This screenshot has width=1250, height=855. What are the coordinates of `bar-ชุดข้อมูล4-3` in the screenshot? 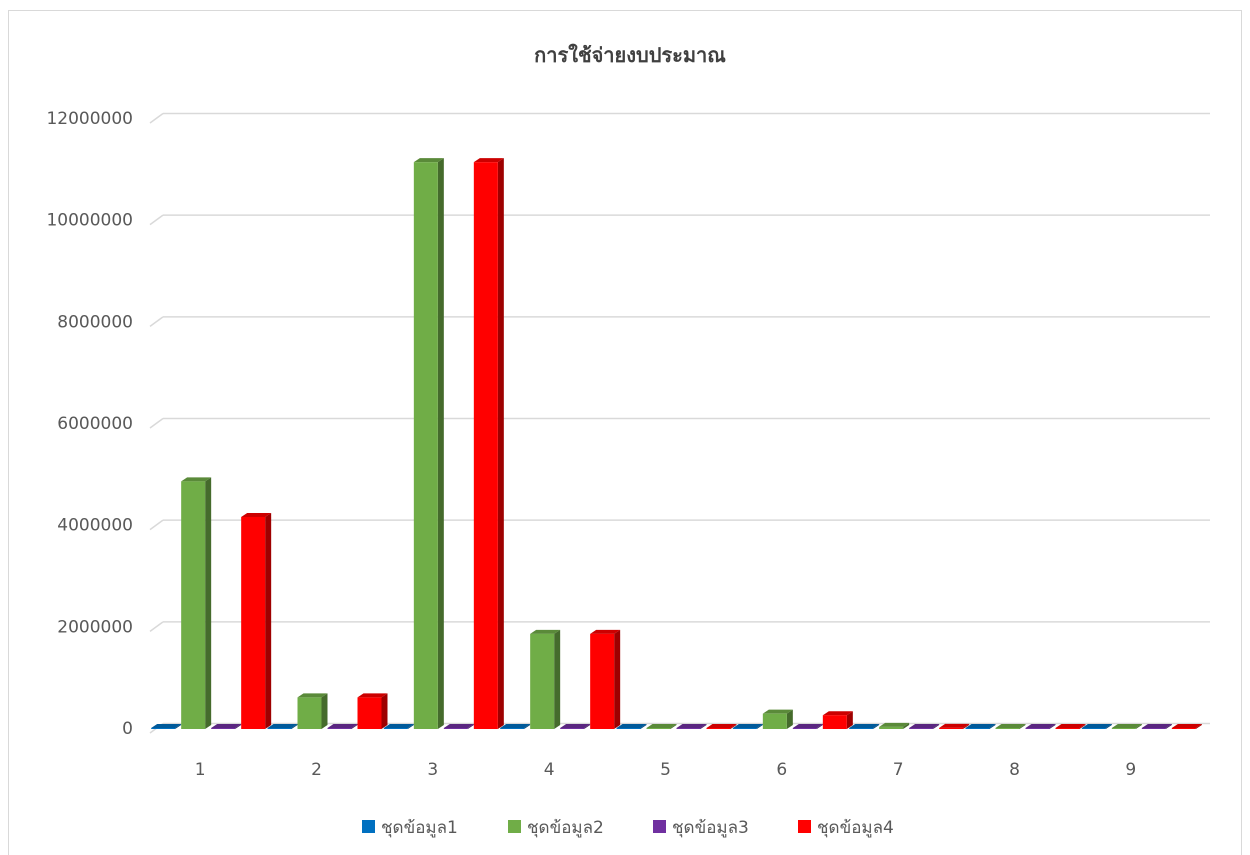 It's located at (488, 443).